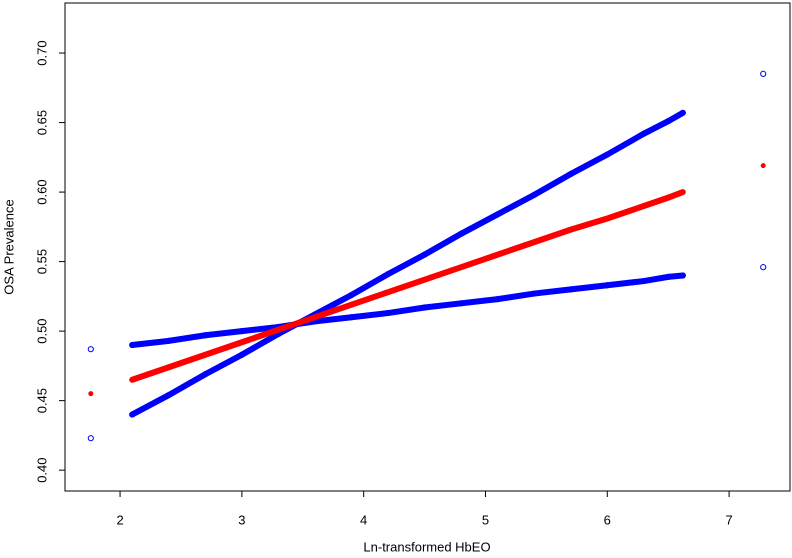 Image resolution: width=792 pixels, height=558 pixels. Describe the element at coordinates (407, 310) in the screenshot. I see `series-band` at that location.